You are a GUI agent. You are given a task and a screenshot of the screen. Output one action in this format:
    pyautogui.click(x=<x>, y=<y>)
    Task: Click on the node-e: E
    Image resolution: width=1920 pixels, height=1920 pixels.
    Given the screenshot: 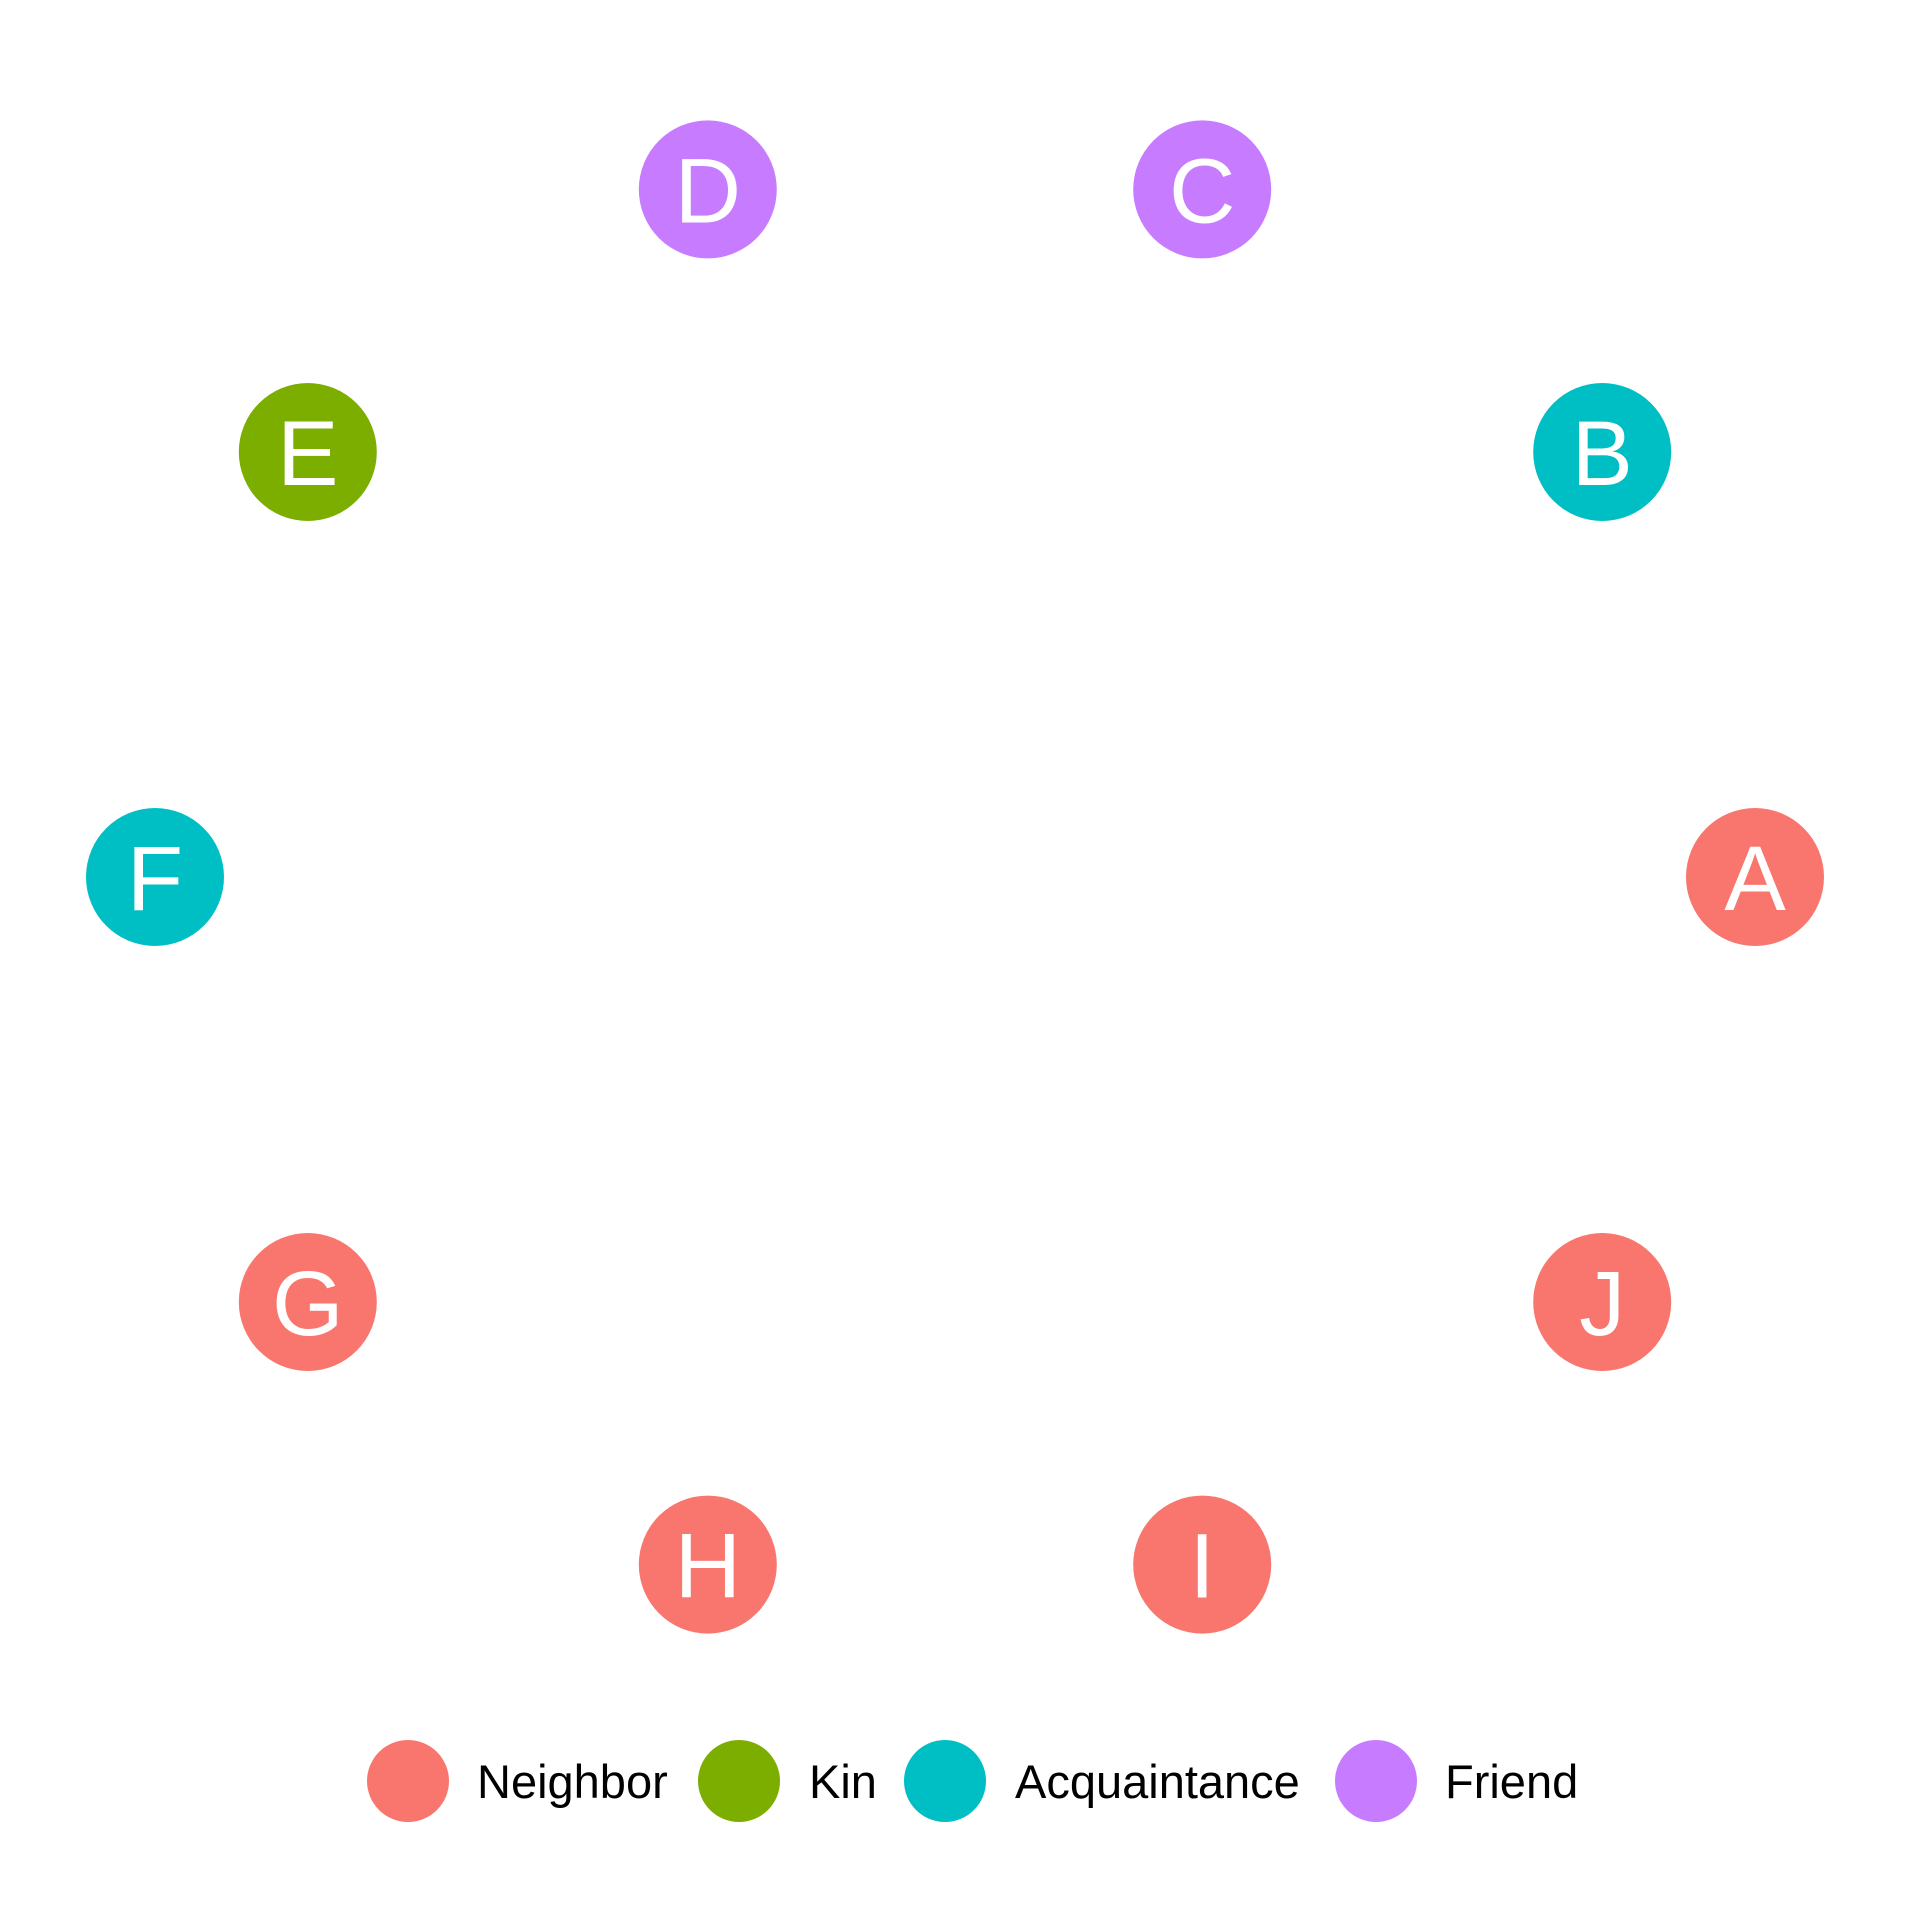 What is the action you would take?
    pyautogui.click(x=307, y=452)
    